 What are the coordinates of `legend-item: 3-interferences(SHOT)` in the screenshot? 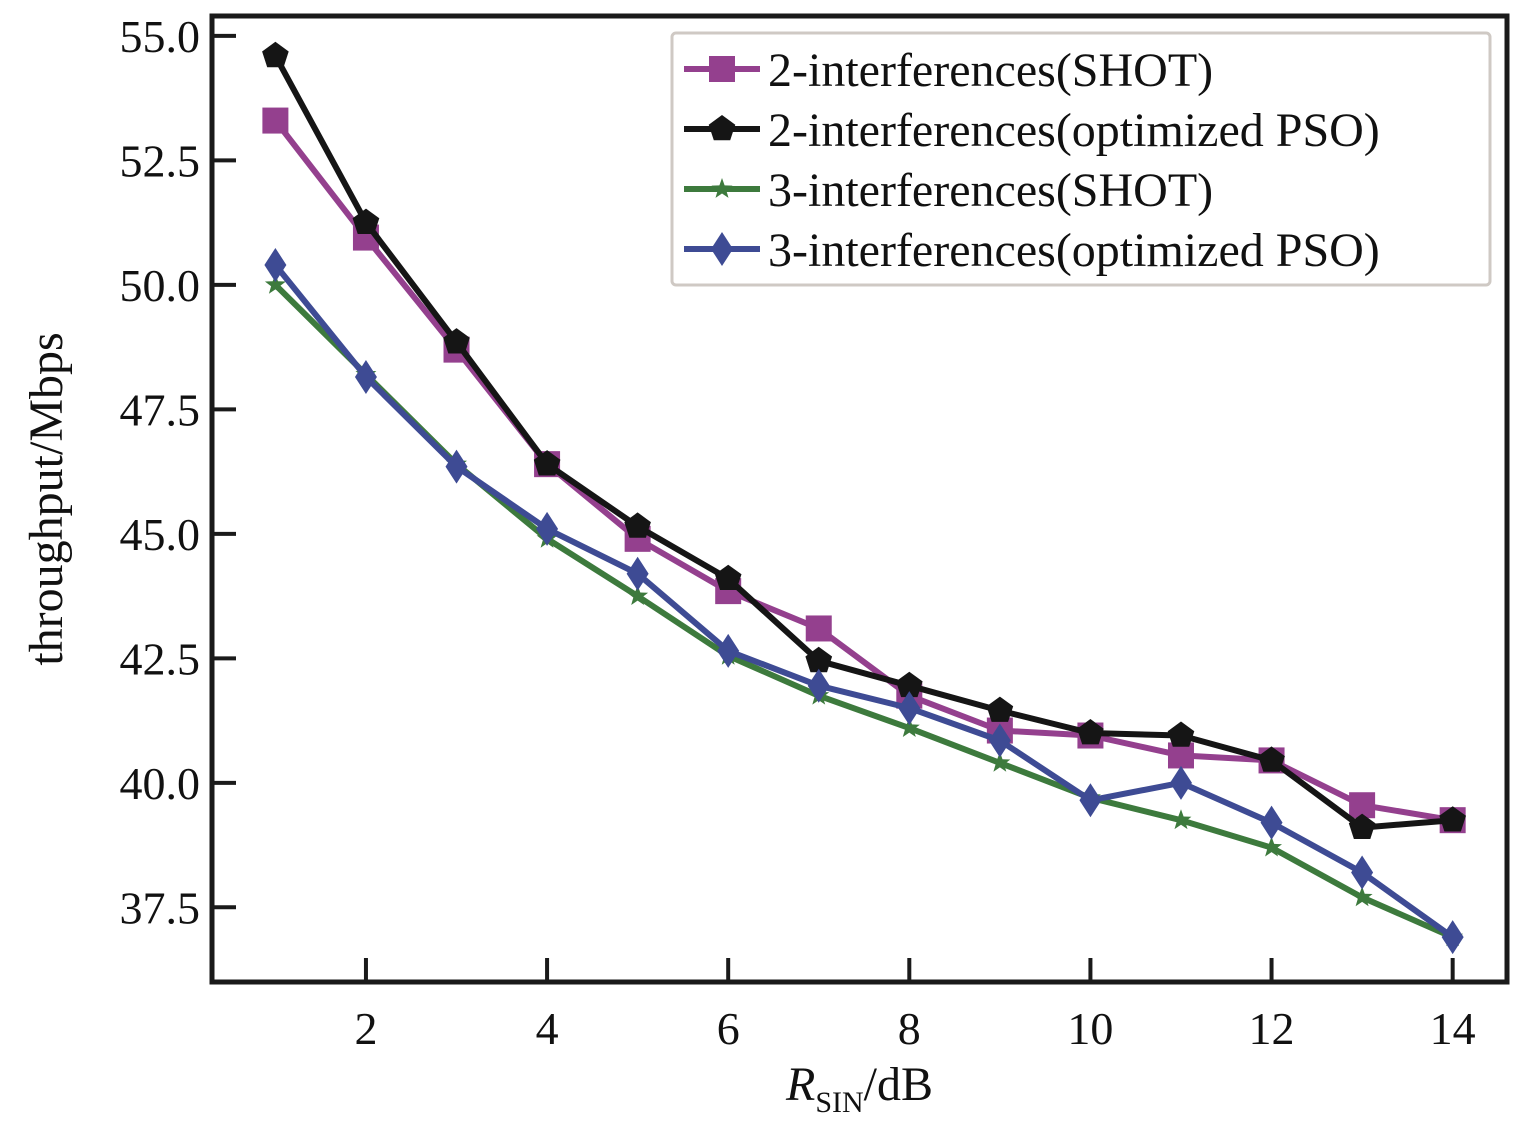 It's located at (948, 190).